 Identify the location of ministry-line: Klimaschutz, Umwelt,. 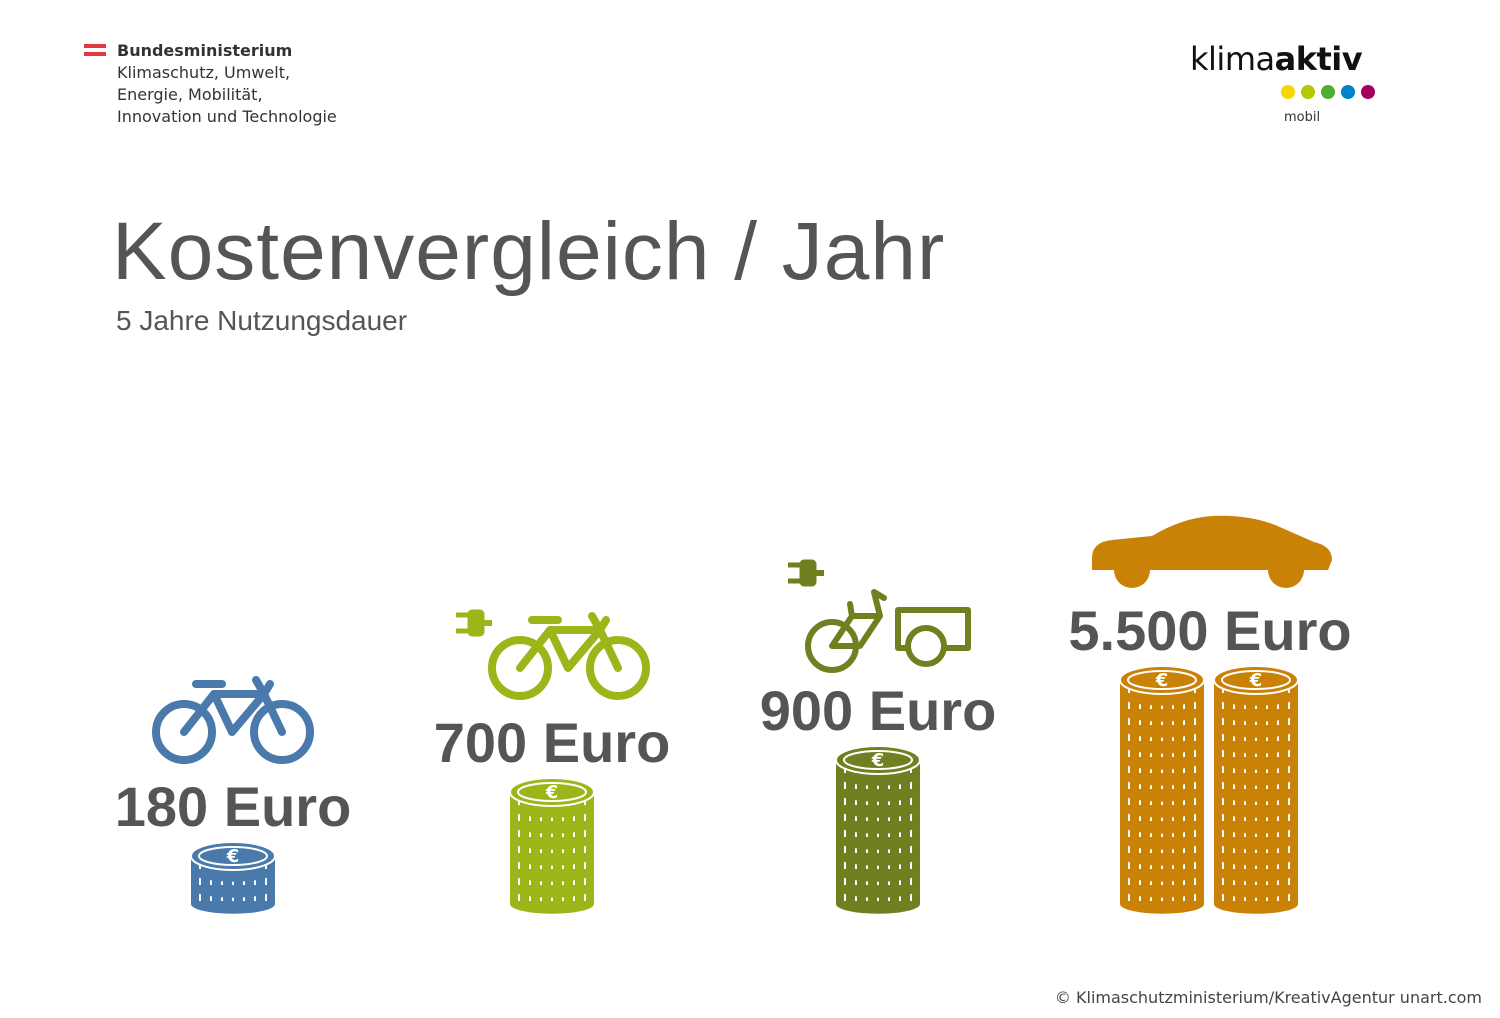
(204, 72).